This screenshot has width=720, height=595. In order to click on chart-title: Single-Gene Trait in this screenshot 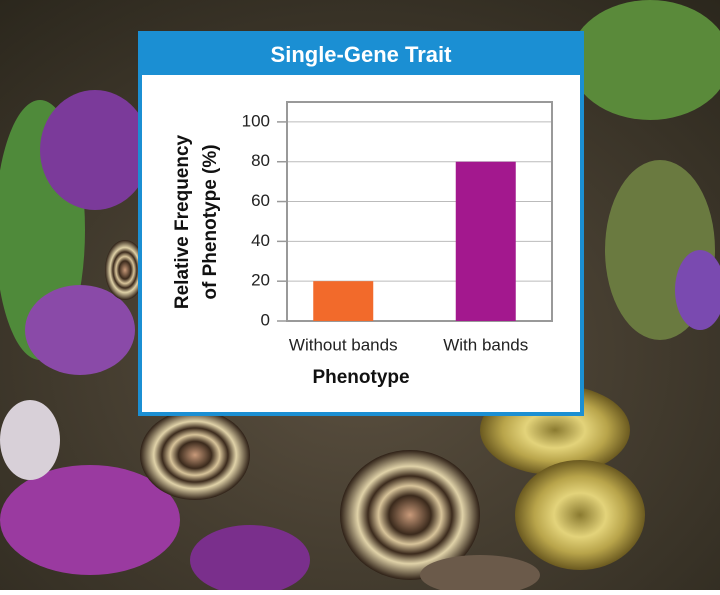, I will do `click(362, 54)`.